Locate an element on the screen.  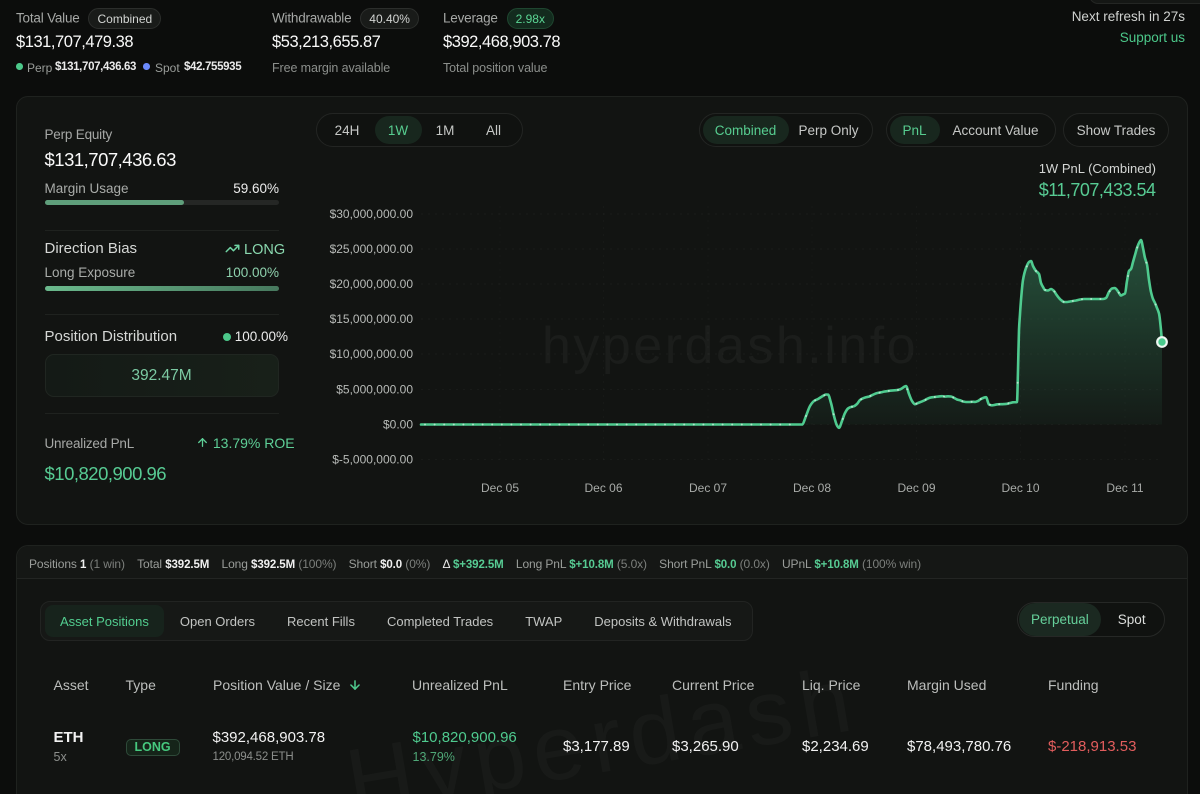
svg-text: Dec 06 is located at coordinates (603, 488).